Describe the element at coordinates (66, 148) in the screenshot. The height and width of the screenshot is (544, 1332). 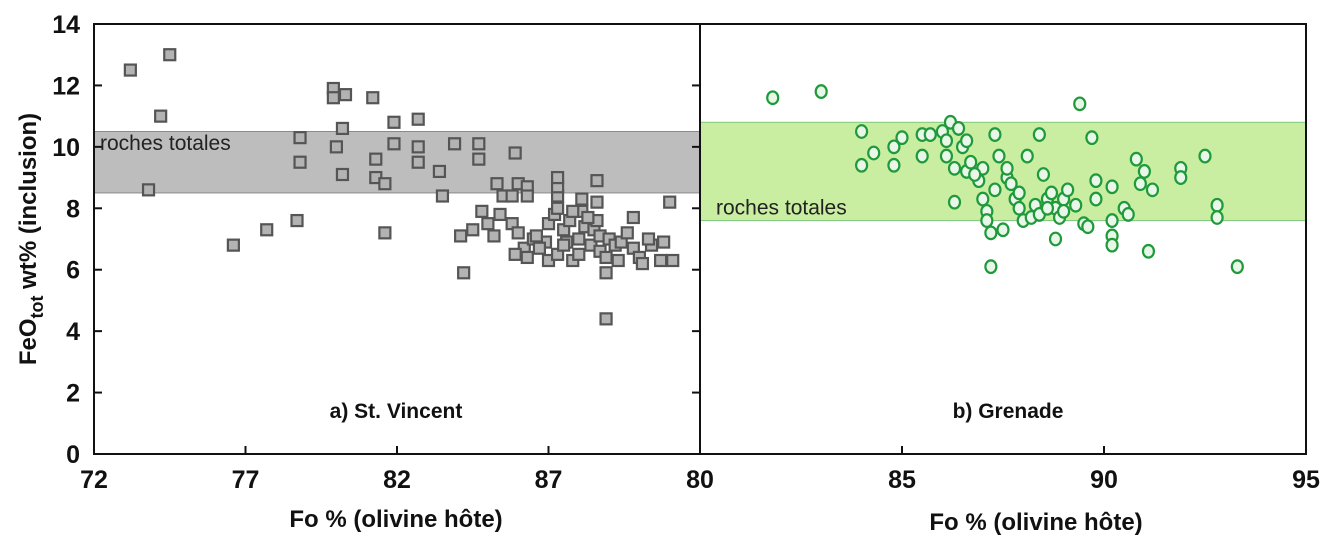
I see `y-tick-label: 10` at that location.